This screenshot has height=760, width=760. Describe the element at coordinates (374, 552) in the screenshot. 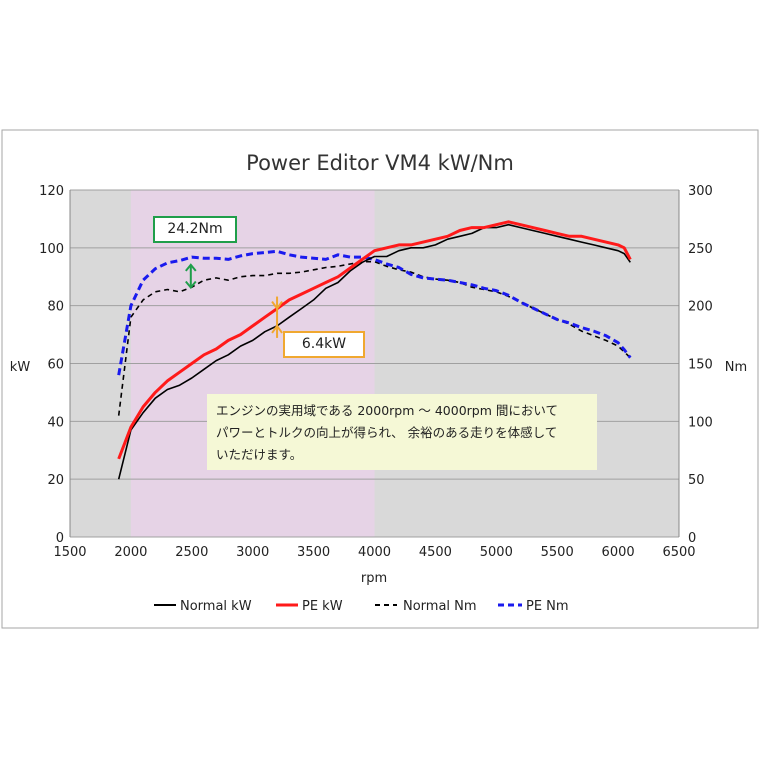

I see `x-tick-label: 4000` at that location.